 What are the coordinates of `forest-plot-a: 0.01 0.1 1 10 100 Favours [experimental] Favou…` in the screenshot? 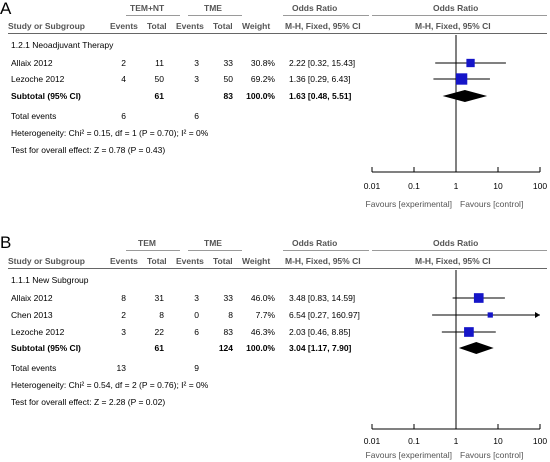 It's located at (455, 122).